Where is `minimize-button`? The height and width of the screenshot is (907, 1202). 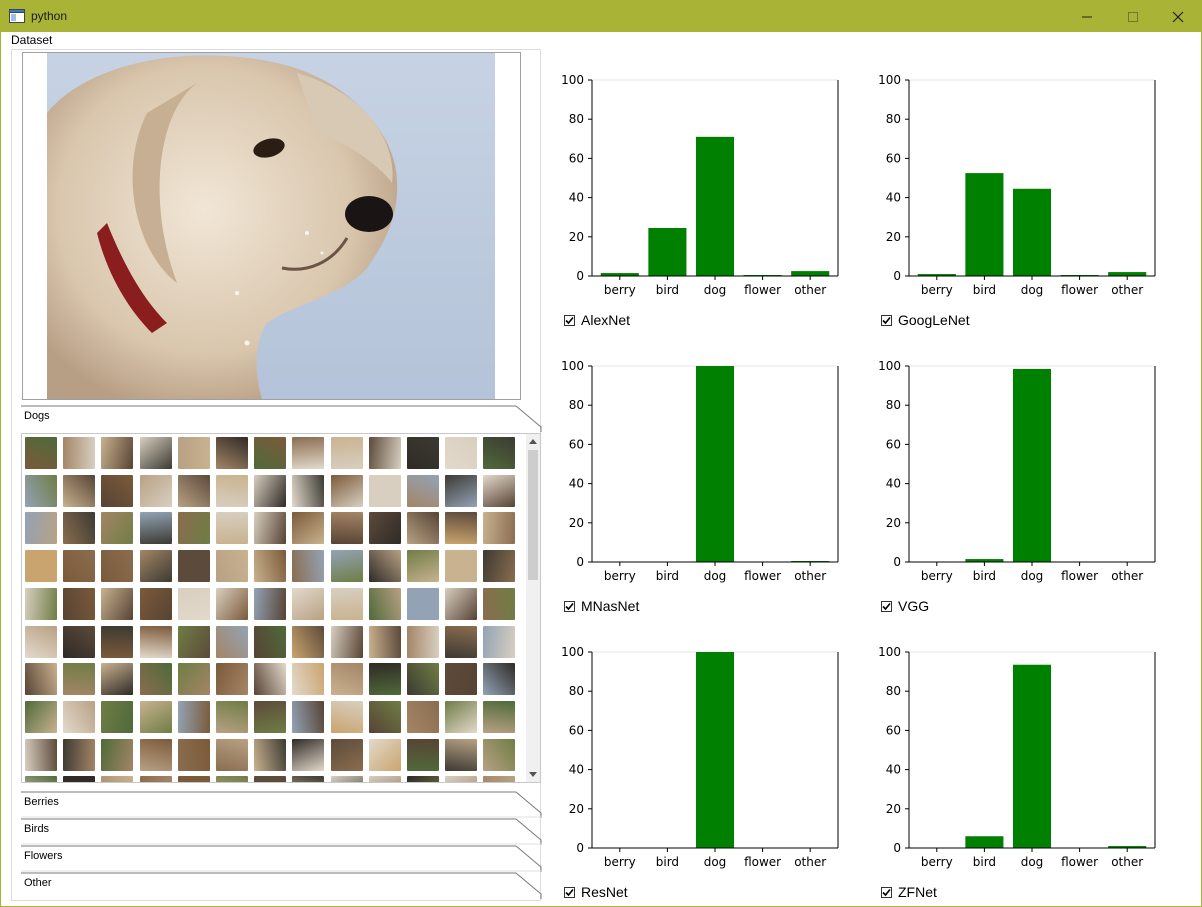 minimize-button is located at coordinates (1087, 16).